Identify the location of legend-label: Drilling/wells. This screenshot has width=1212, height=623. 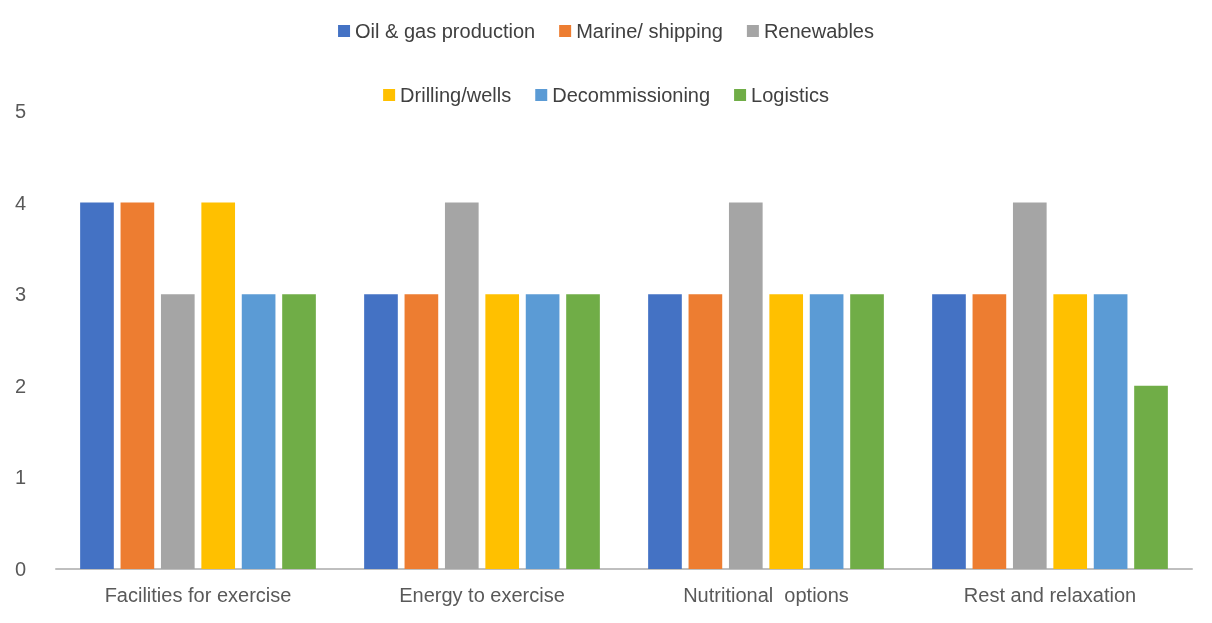
(456, 95).